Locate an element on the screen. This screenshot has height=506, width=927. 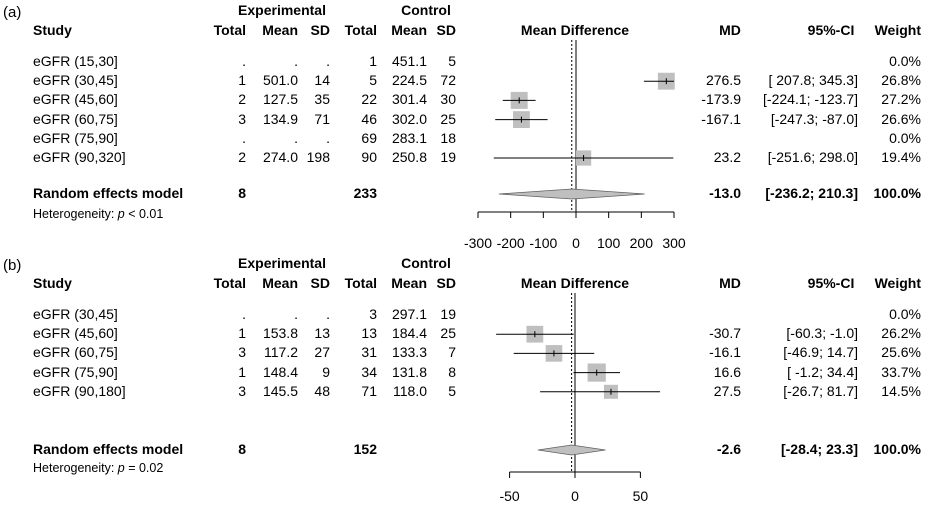
x-tick-label: -50 is located at coordinates (509, 496).